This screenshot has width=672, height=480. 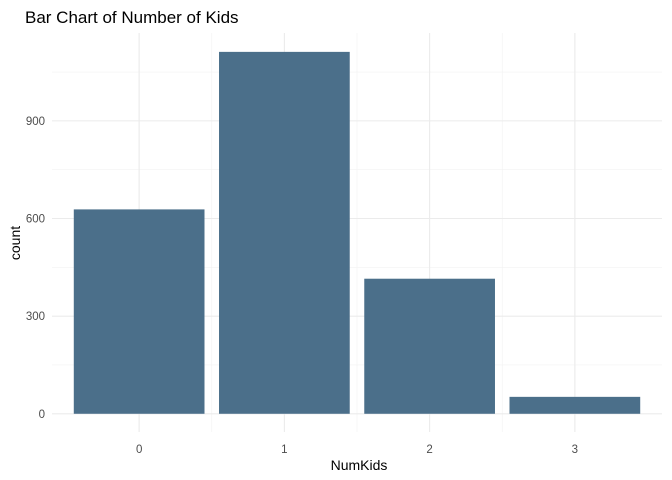 I want to click on x-axis-title: NumKids, so click(x=359, y=465).